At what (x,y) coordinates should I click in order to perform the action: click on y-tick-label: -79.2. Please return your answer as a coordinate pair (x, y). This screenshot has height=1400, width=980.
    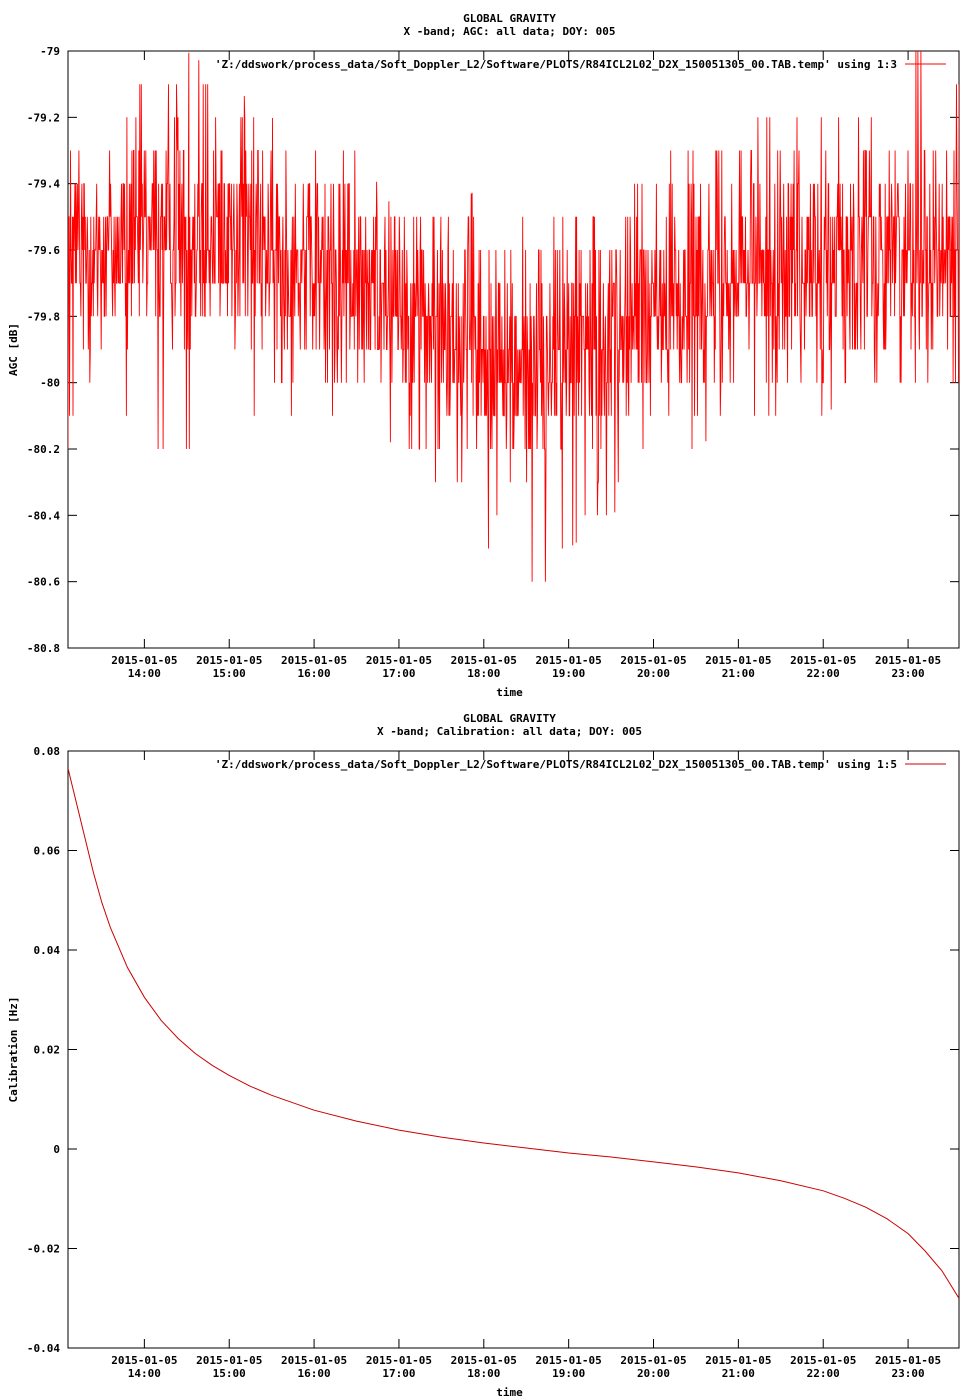
    Looking at the image, I should click on (43, 117).